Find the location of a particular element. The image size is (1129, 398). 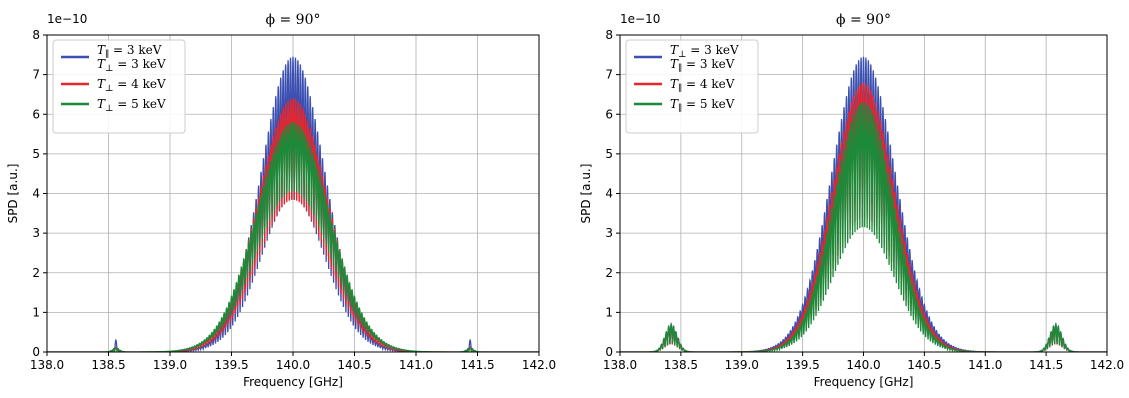

legend-label-3: T⊥ = 5 keV is located at coordinates (131, 105).